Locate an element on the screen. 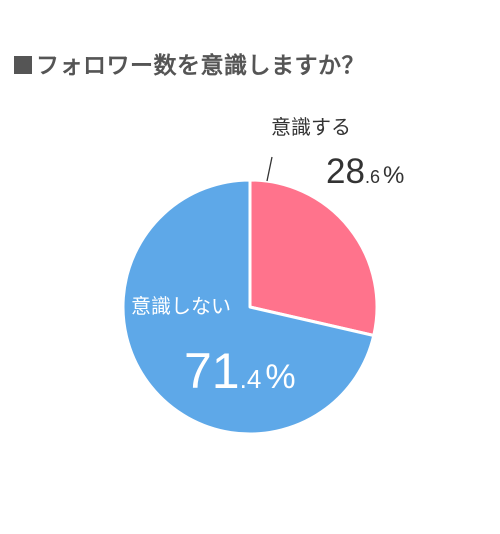 This screenshot has height=534, width=500. slice-value-conscious: 28.6% is located at coordinates (365, 171).